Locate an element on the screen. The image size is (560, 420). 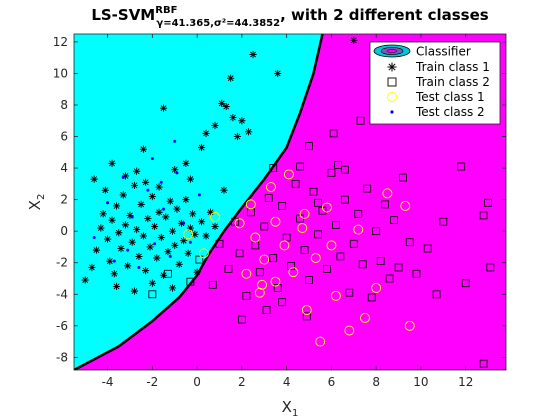
legend-entry-test-class-1: Test class 1 is located at coordinates (436, 97).